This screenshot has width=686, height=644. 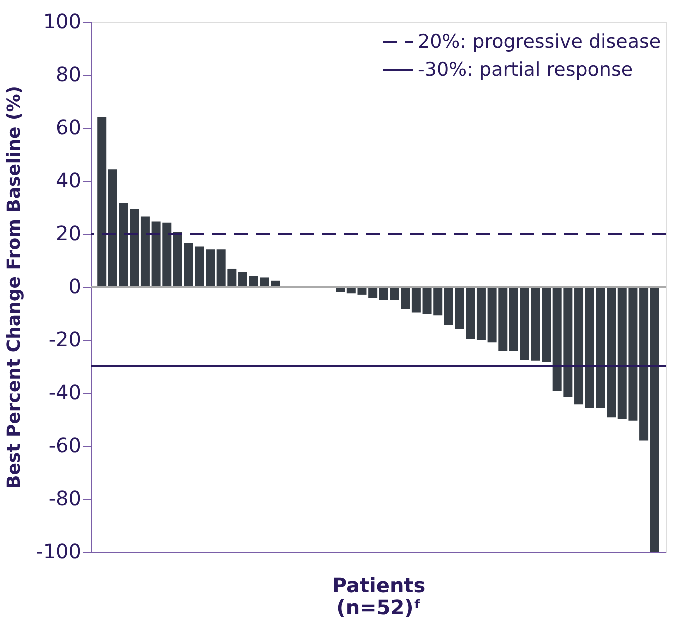 What do you see at coordinates (15, 288) in the screenshot?
I see `y-axis-title: Best Percent Change From Baseline (%)` at bounding box center [15, 288].